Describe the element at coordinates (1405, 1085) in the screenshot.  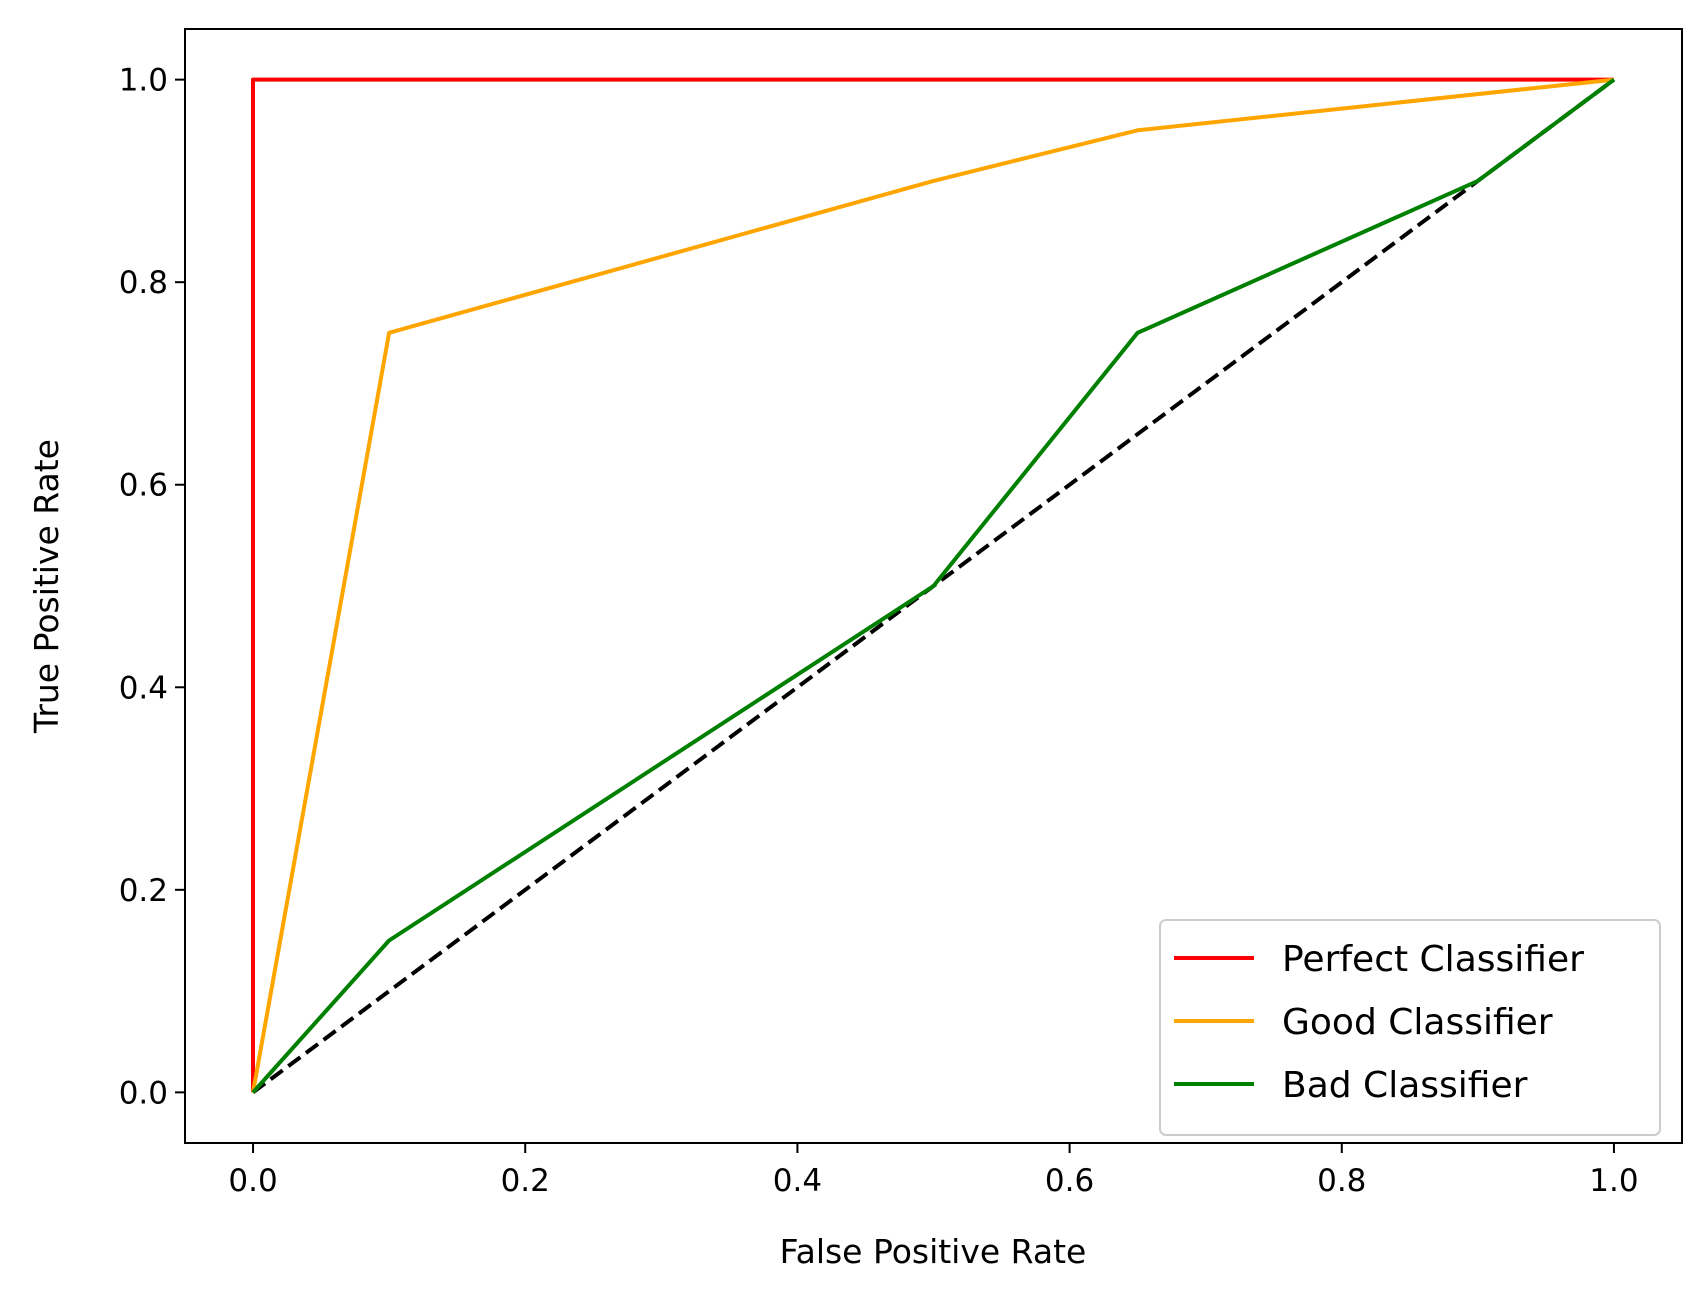
I see `legend-label: Bad Classifier` at that location.